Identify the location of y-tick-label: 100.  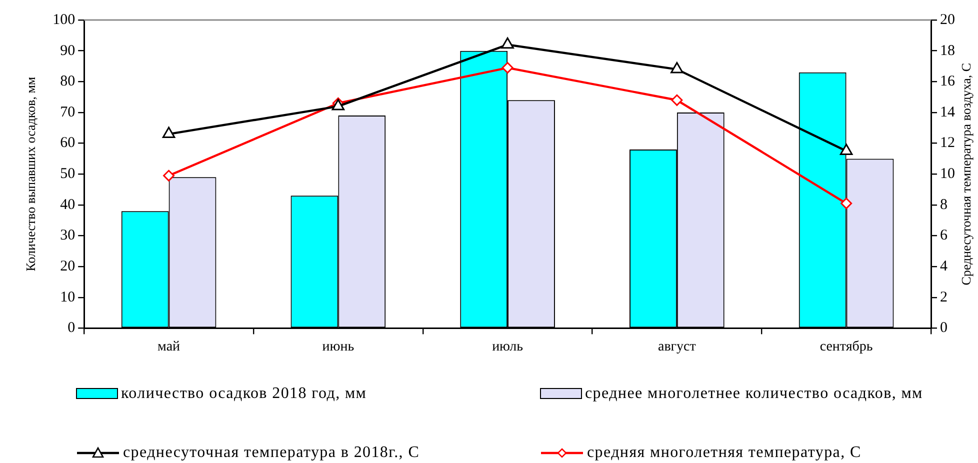
(64, 20).